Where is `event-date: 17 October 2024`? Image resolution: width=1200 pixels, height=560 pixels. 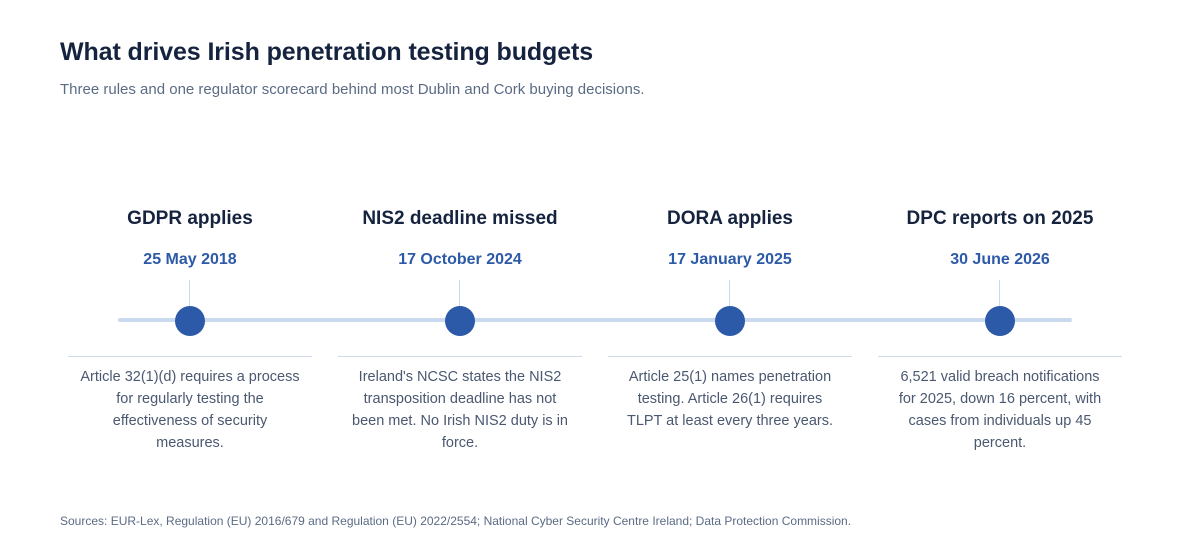 event-date: 17 October 2024 is located at coordinates (460, 259).